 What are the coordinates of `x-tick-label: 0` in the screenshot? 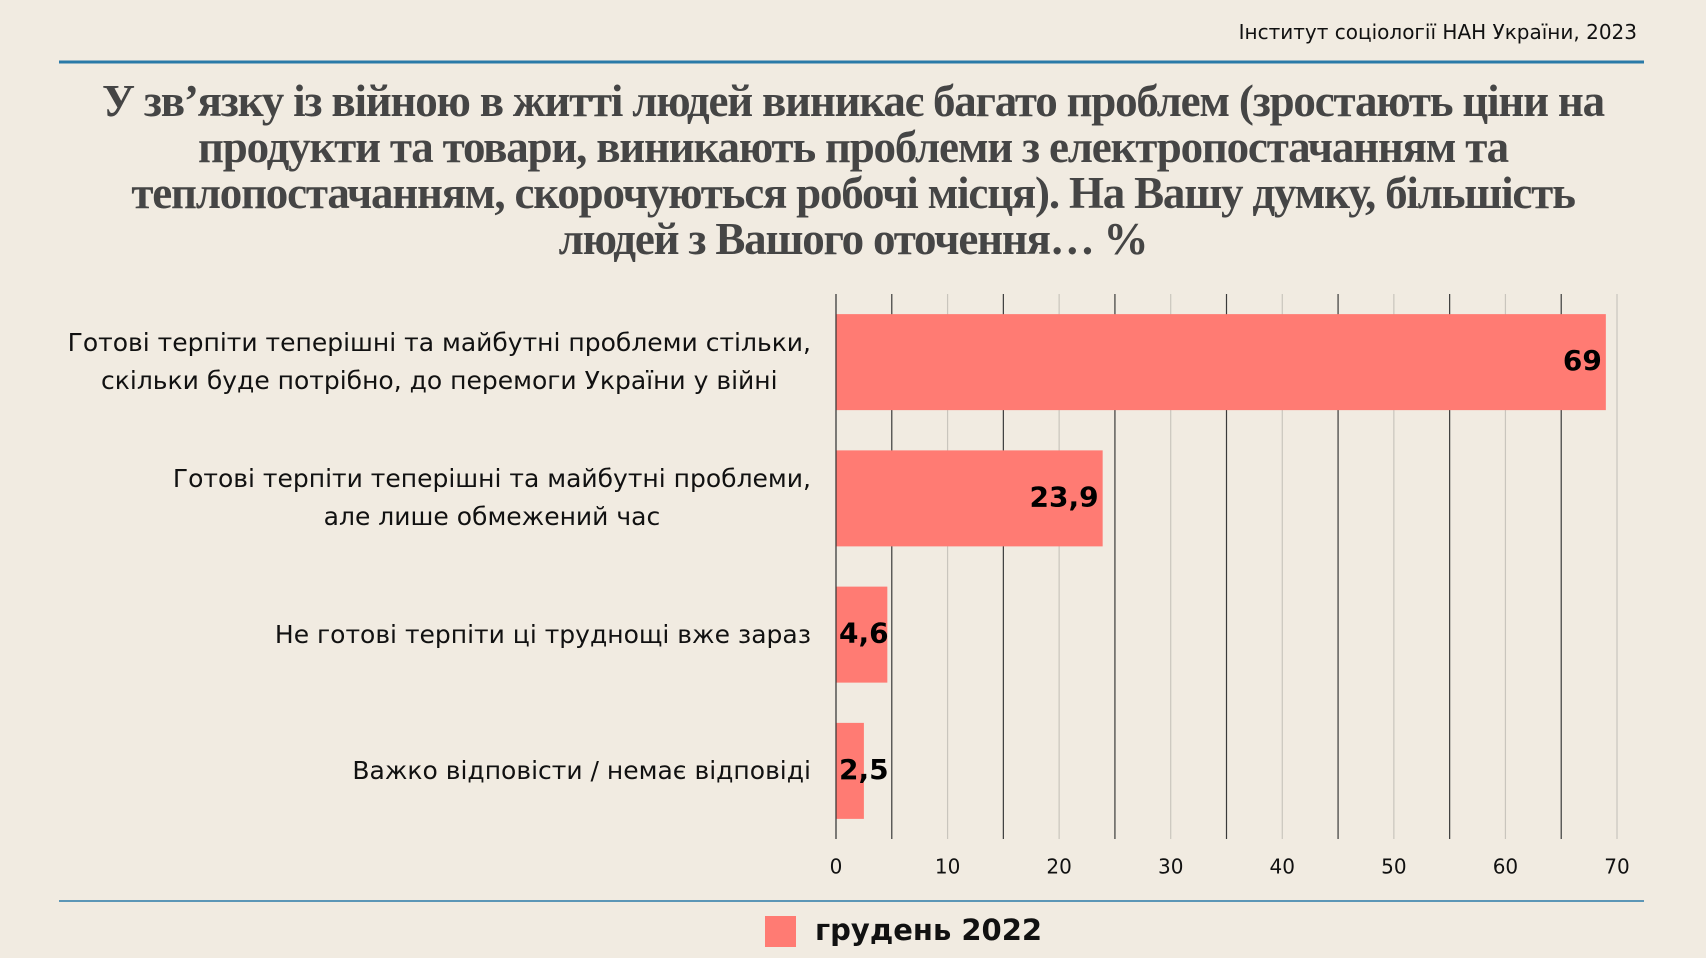 It's located at (836, 867).